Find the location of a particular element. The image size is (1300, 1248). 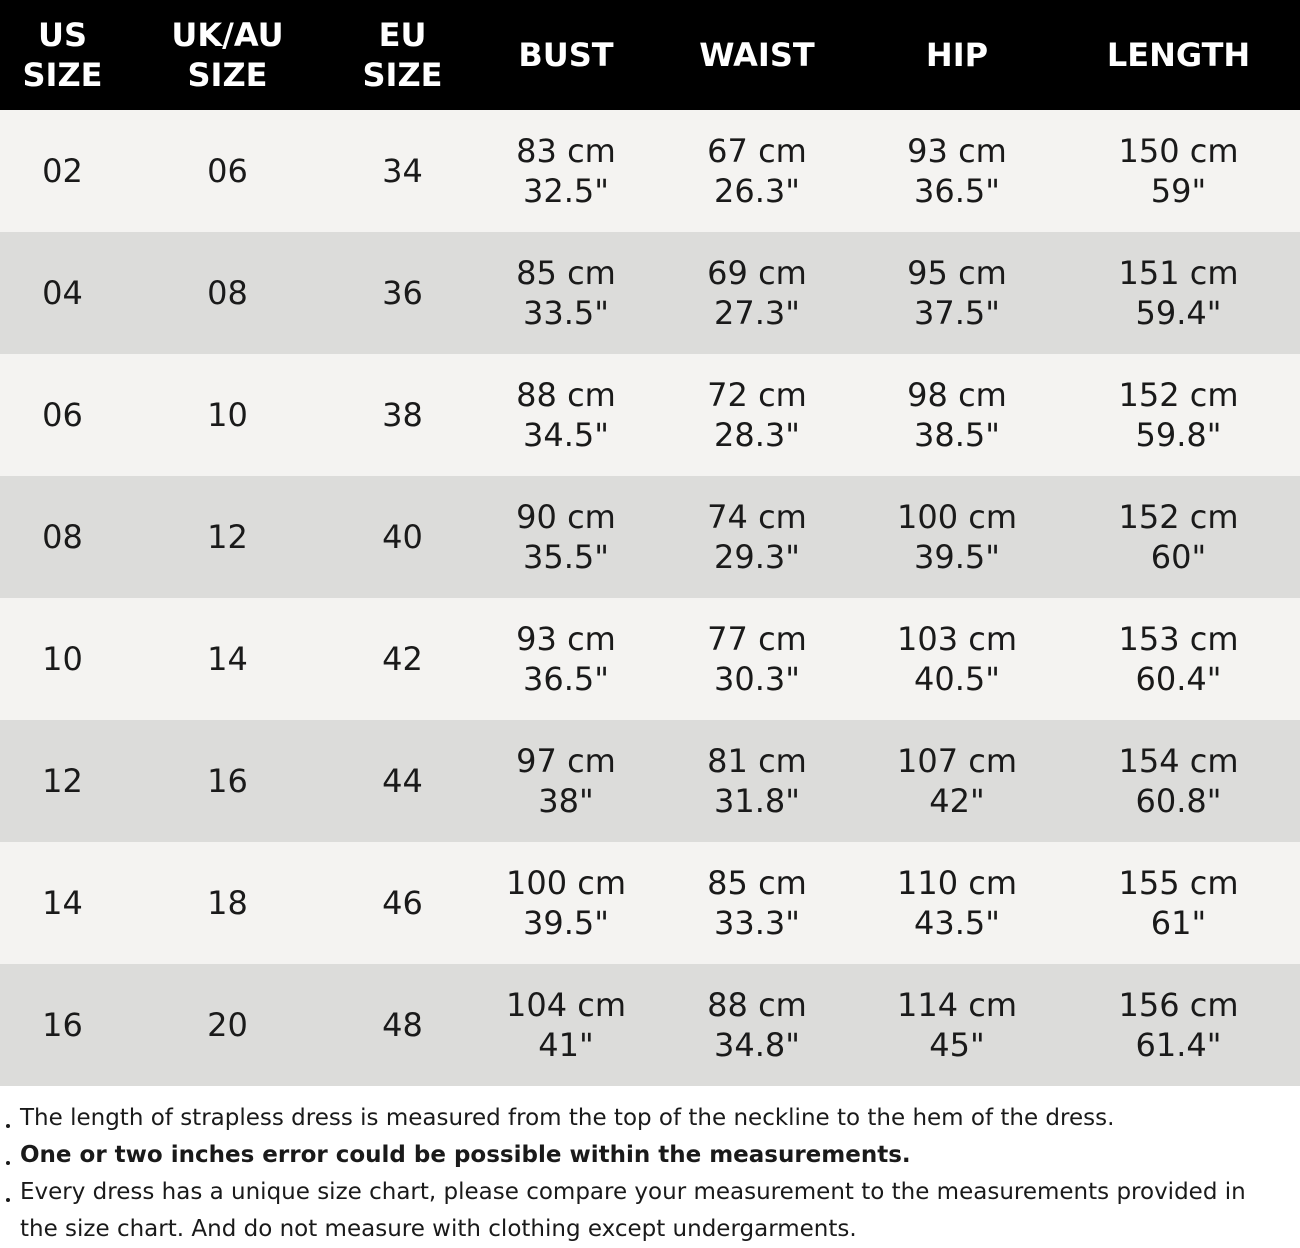

measure-cell: 81 cm 31.8" is located at coordinates (757, 781).